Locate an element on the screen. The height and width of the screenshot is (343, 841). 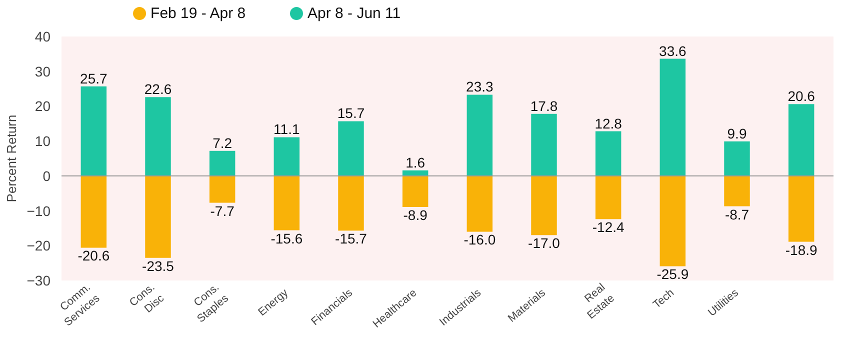
y-tick-label: −30 is located at coordinates (38, 280).